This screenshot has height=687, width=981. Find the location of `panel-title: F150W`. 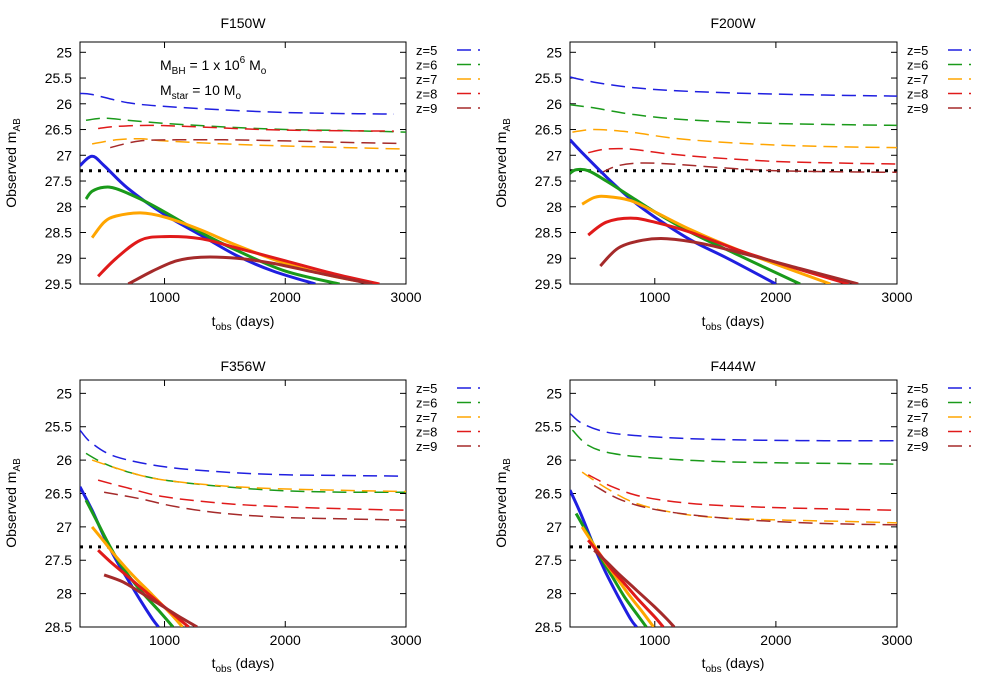

panel-title: F150W is located at coordinates (243, 23).